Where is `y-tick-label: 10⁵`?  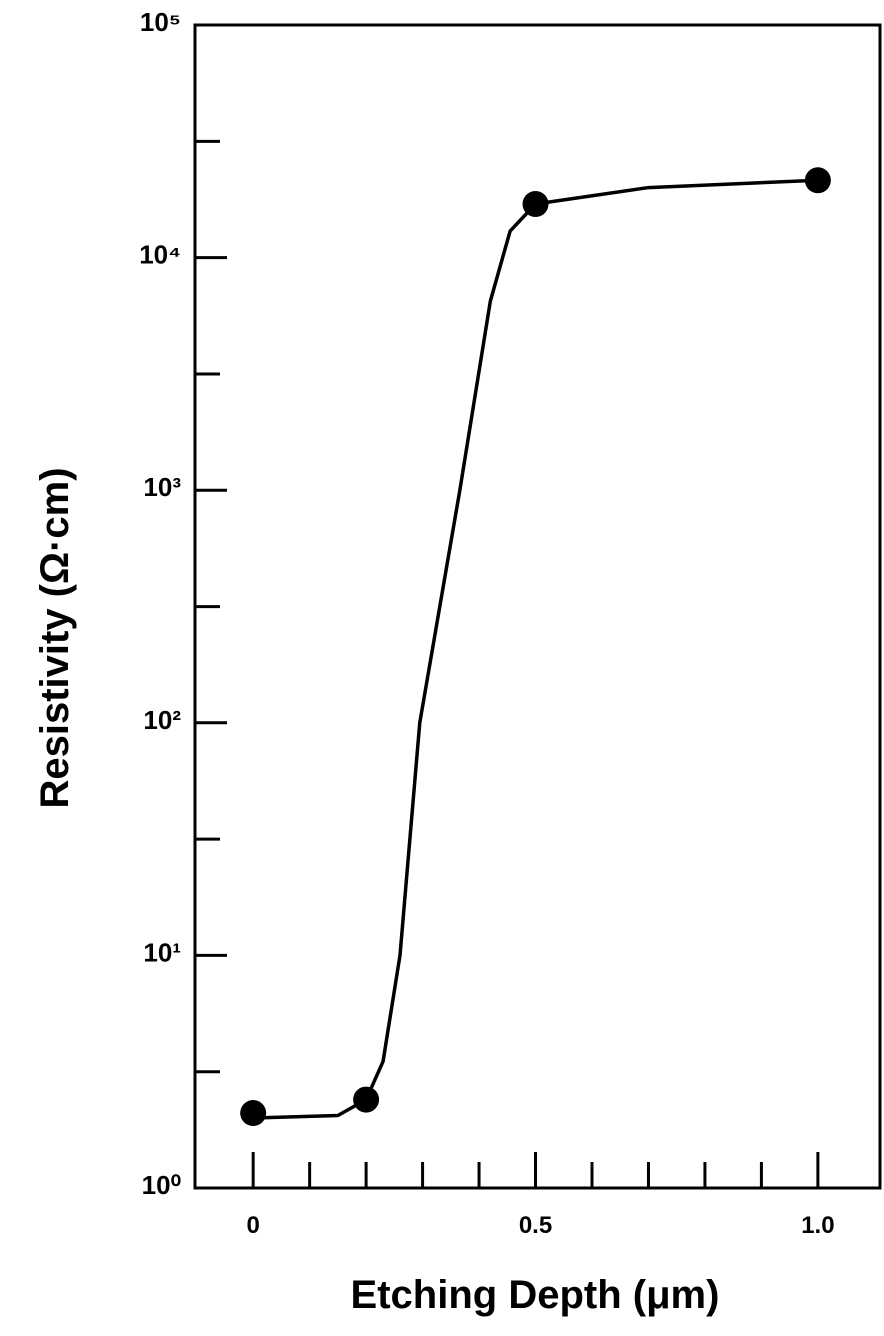
y-tick-label: 10⁵ is located at coordinates (160, 22).